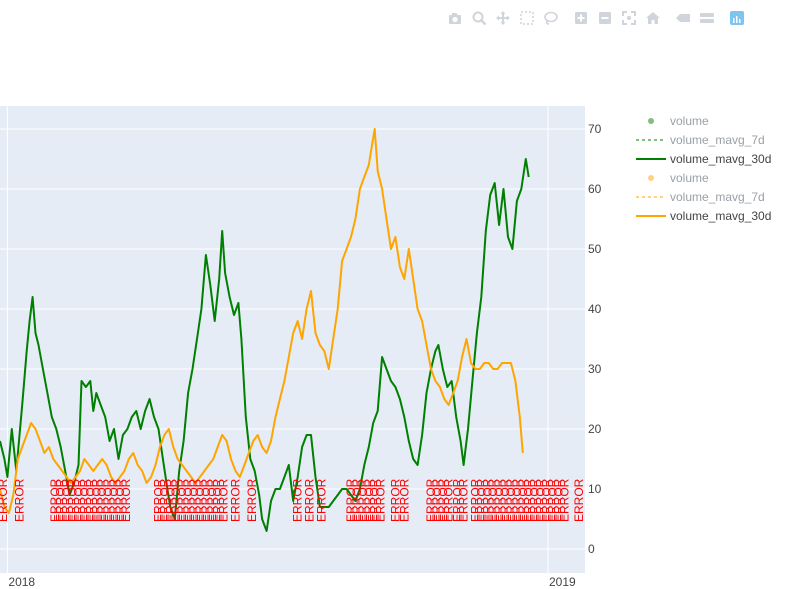 This screenshot has height=589, width=793. I want to click on hover-compare-icon, so click(707, 18).